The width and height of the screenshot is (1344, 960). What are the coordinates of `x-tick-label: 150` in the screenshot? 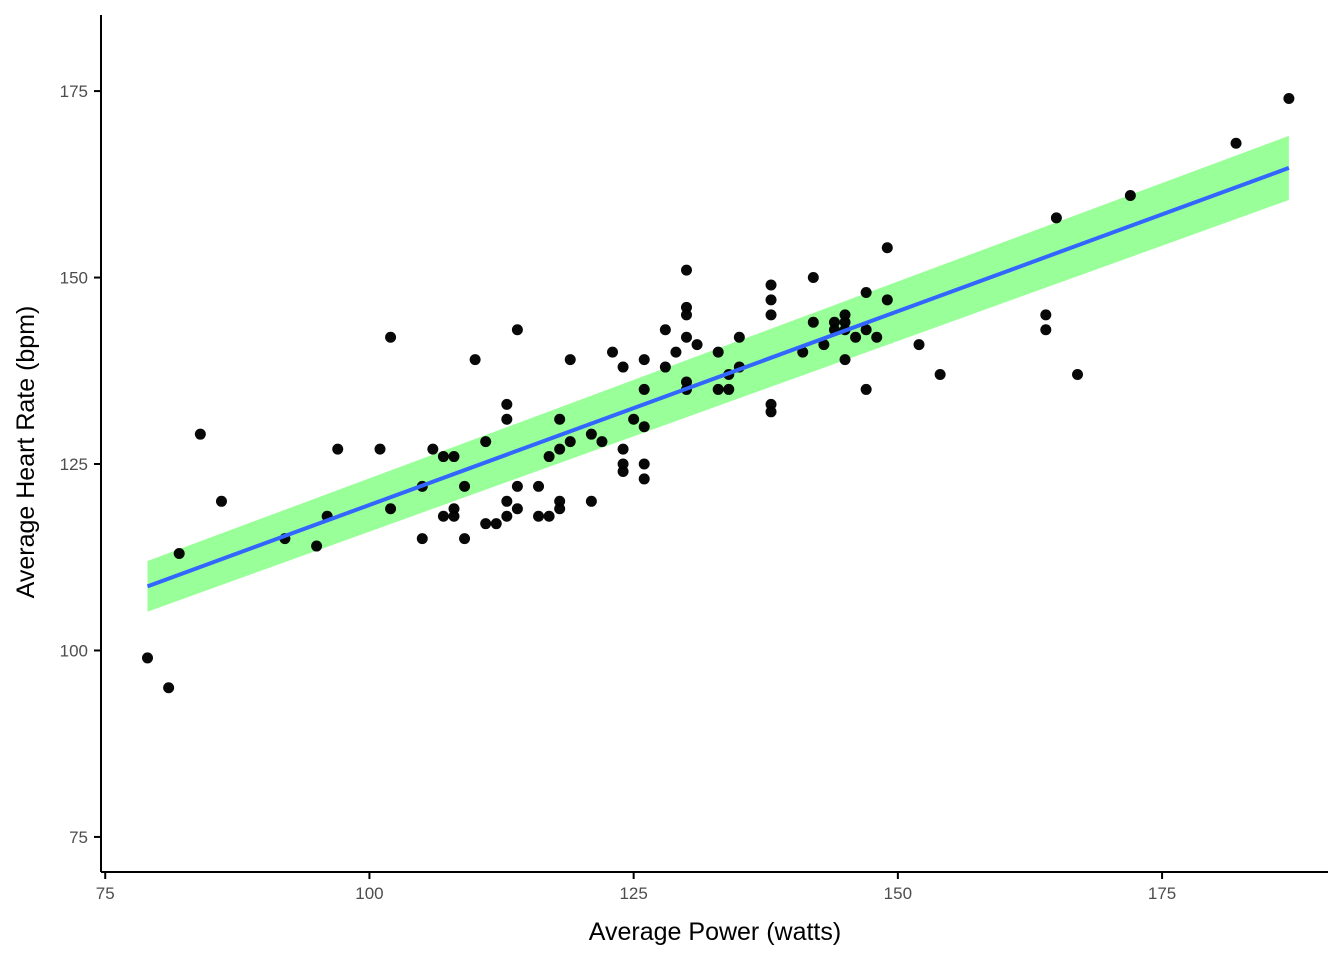 It's located at (898, 893).